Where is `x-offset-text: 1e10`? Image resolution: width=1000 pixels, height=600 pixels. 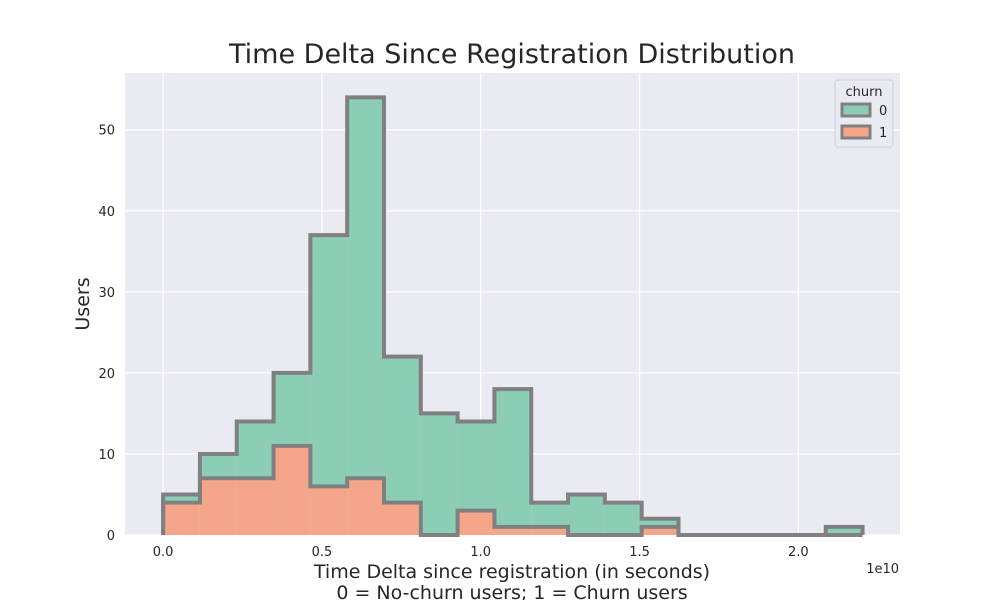
x-offset-text: 1e10 is located at coordinates (882, 569).